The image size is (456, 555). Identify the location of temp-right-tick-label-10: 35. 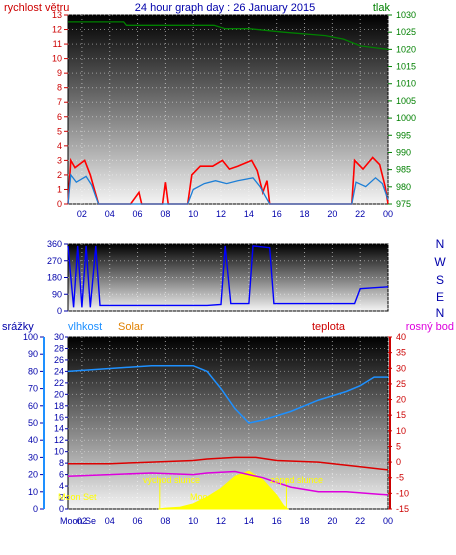
(401, 353).